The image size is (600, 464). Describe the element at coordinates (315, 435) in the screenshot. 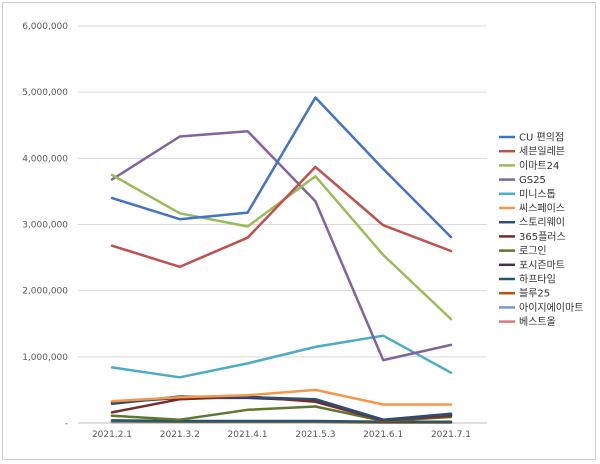

I see `x-tick-label: 2021.5.3` at that location.